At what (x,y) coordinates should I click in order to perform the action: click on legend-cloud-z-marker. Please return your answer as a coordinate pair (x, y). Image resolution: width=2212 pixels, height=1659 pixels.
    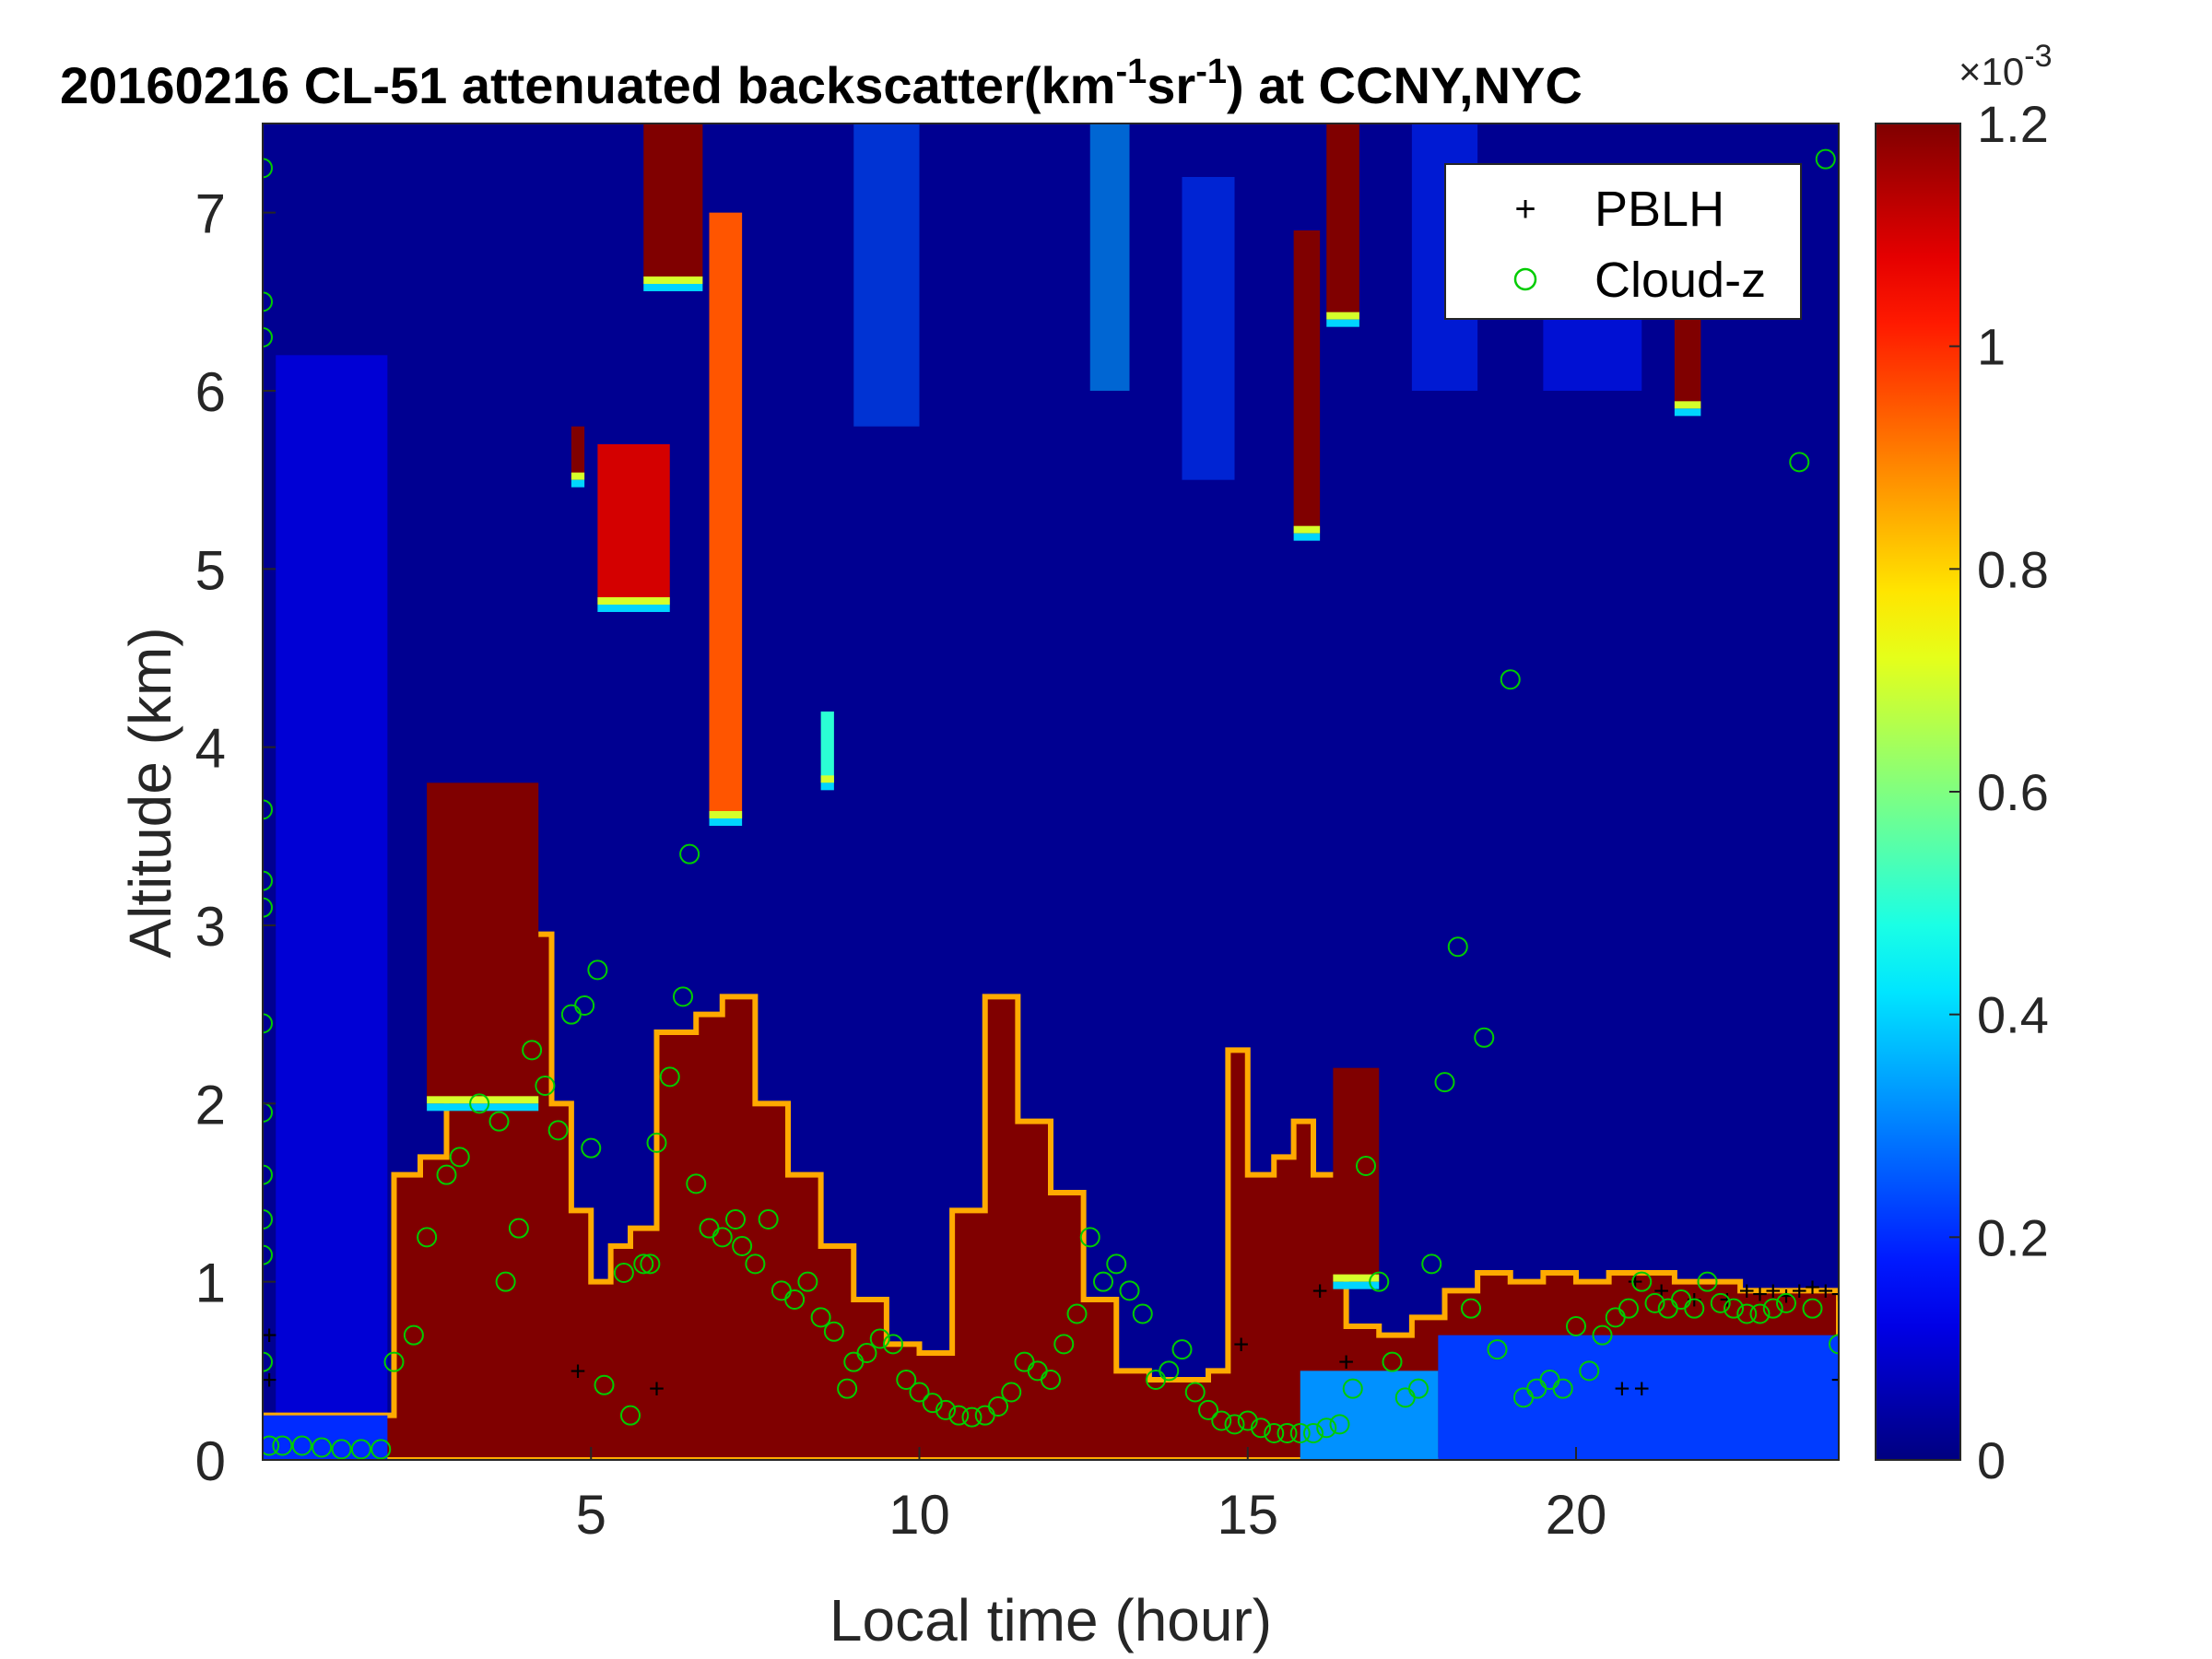
    Looking at the image, I should click on (1525, 279).